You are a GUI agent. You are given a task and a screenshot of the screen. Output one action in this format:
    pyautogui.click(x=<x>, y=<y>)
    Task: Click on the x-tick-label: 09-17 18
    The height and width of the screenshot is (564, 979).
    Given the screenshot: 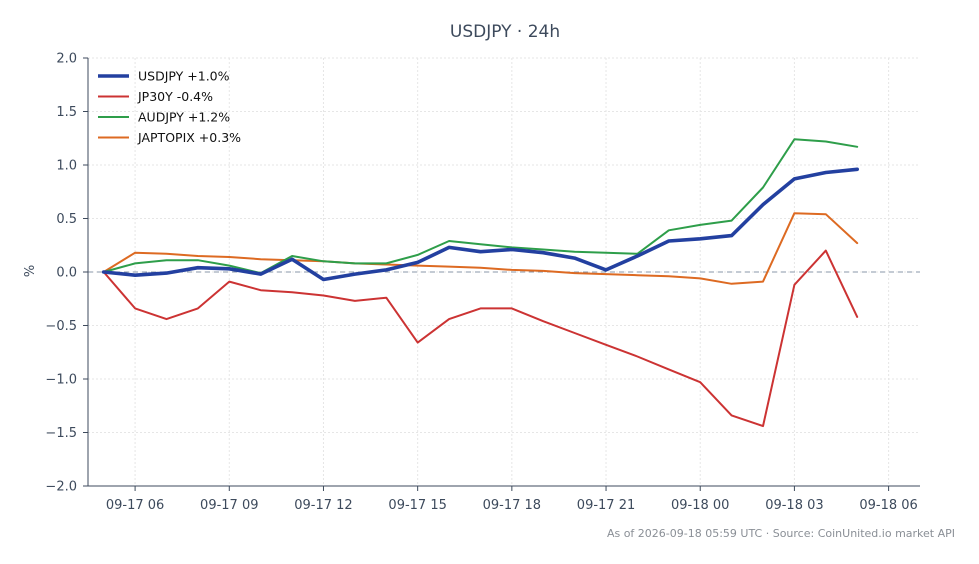 What is the action you would take?
    pyautogui.click(x=512, y=505)
    